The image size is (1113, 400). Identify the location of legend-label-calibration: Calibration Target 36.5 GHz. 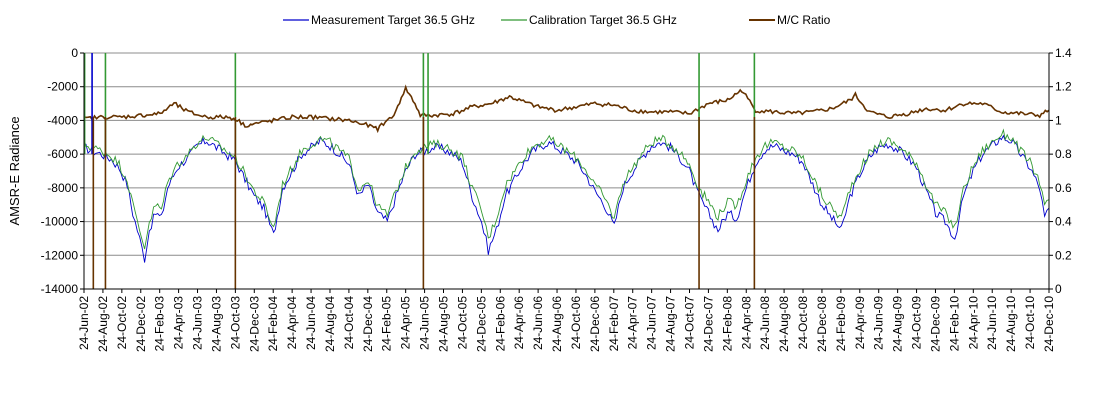
(603, 20).